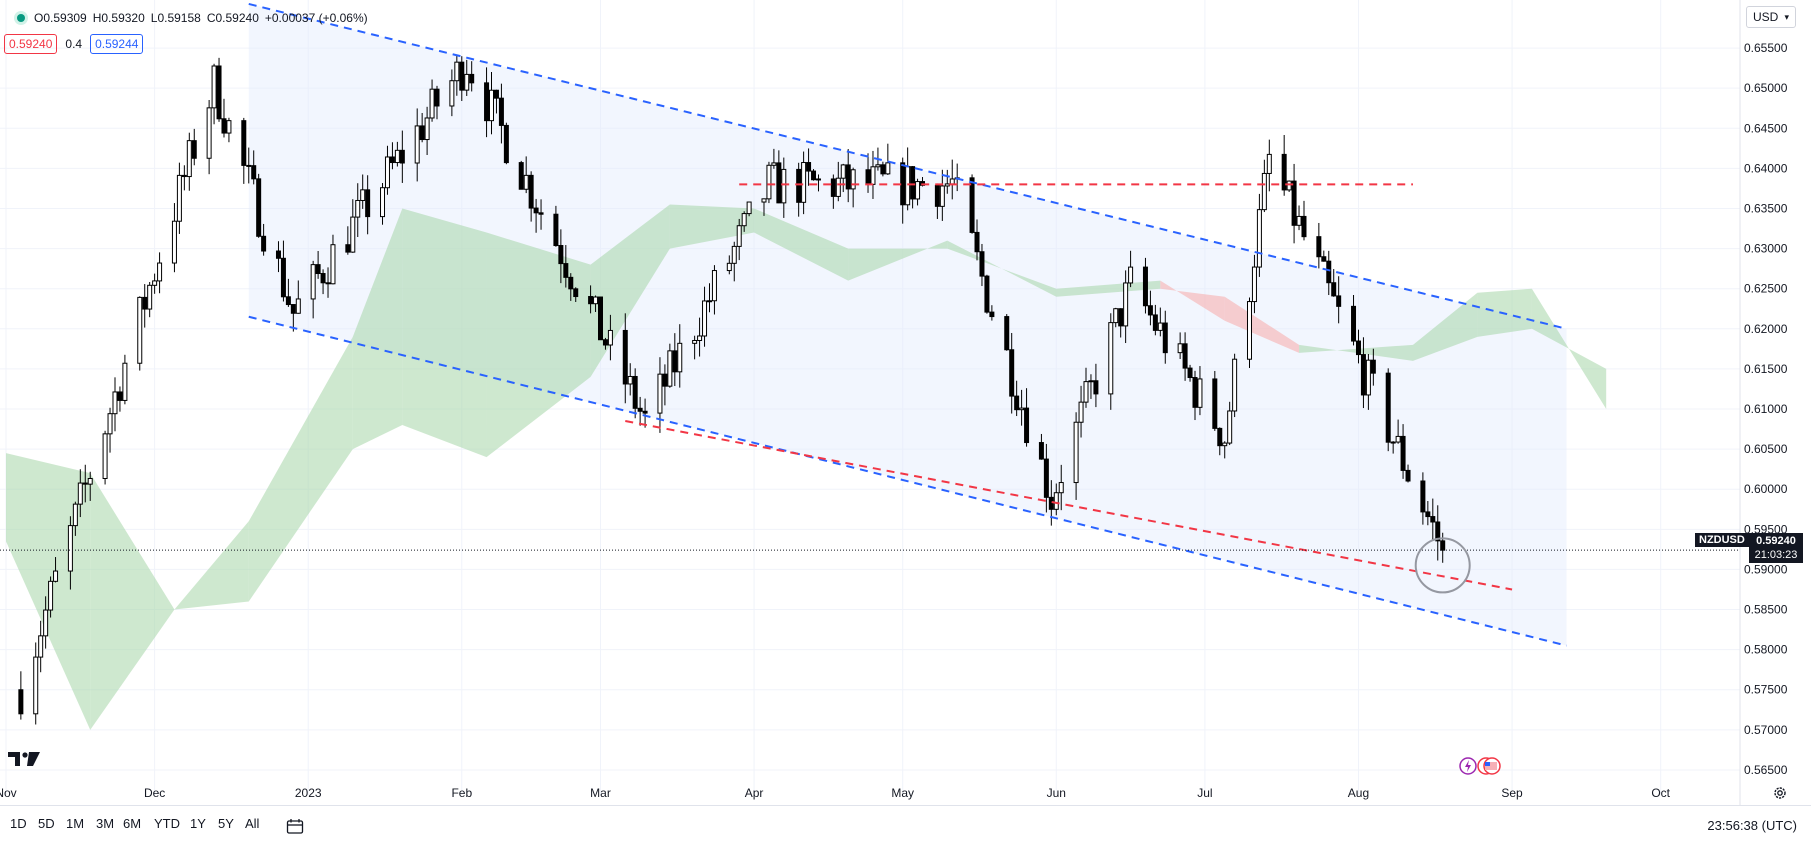 This screenshot has height=847, width=1811. Describe the element at coordinates (835, 793) in the screenshot. I see `time-axis: Nov Dec 2023 Feb Mar Apr May Jun Jul Aug Sep Oct` at that location.